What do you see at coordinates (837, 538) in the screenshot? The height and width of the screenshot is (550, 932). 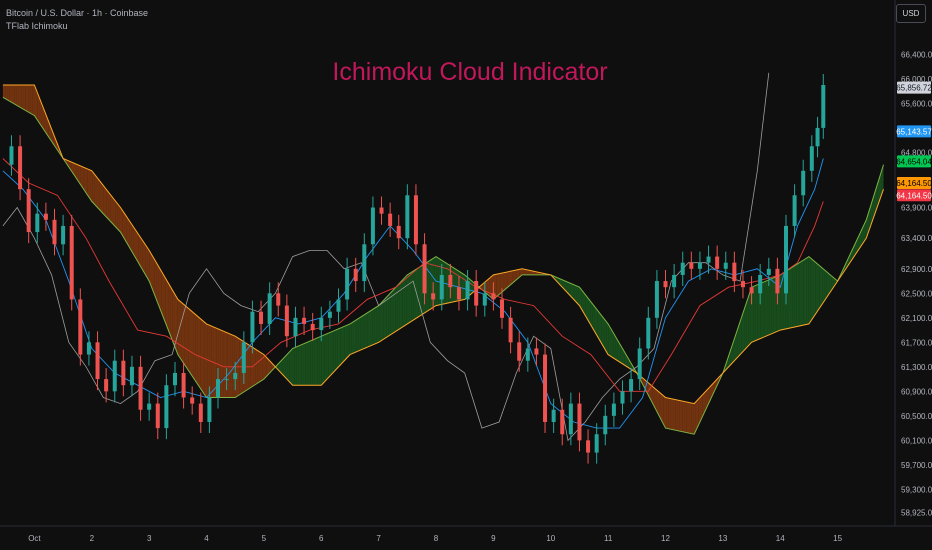 I see `time-tick-label: 15` at bounding box center [837, 538].